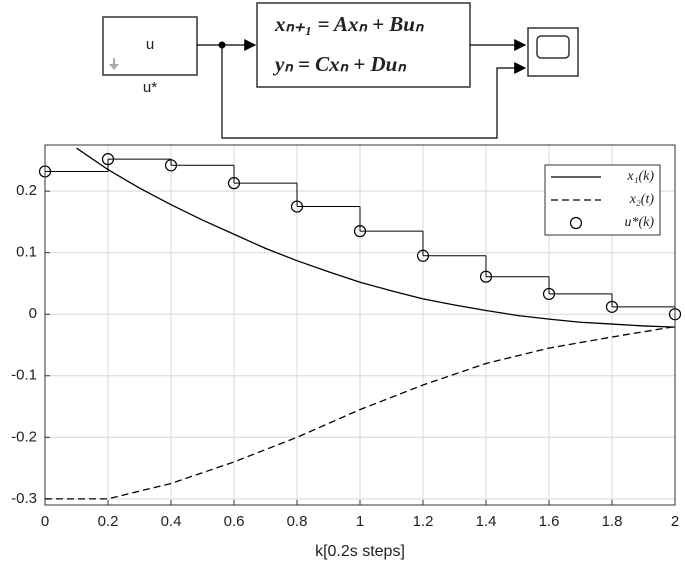 The width and height of the screenshot is (685, 577). I want to click on source-name: u*, so click(150, 87).